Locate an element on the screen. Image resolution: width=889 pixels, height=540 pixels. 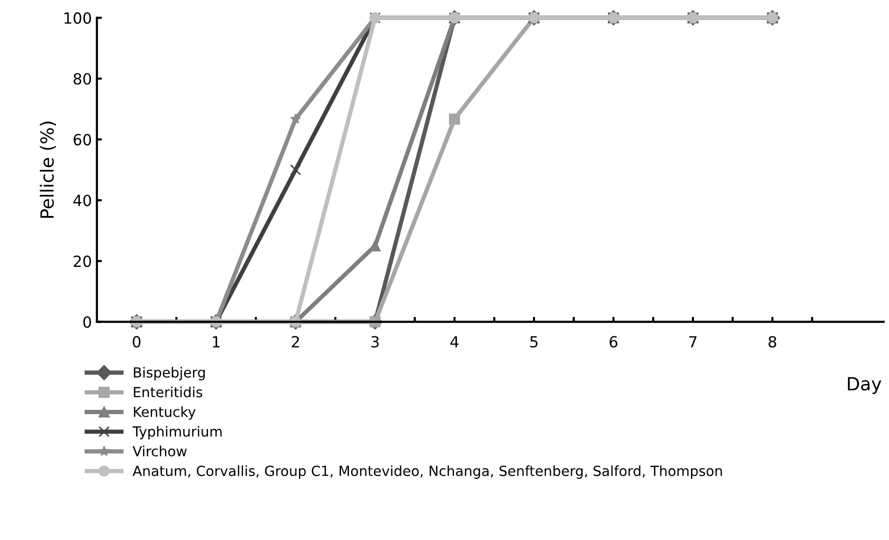
y-tick-label: 60 is located at coordinates (83, 140).